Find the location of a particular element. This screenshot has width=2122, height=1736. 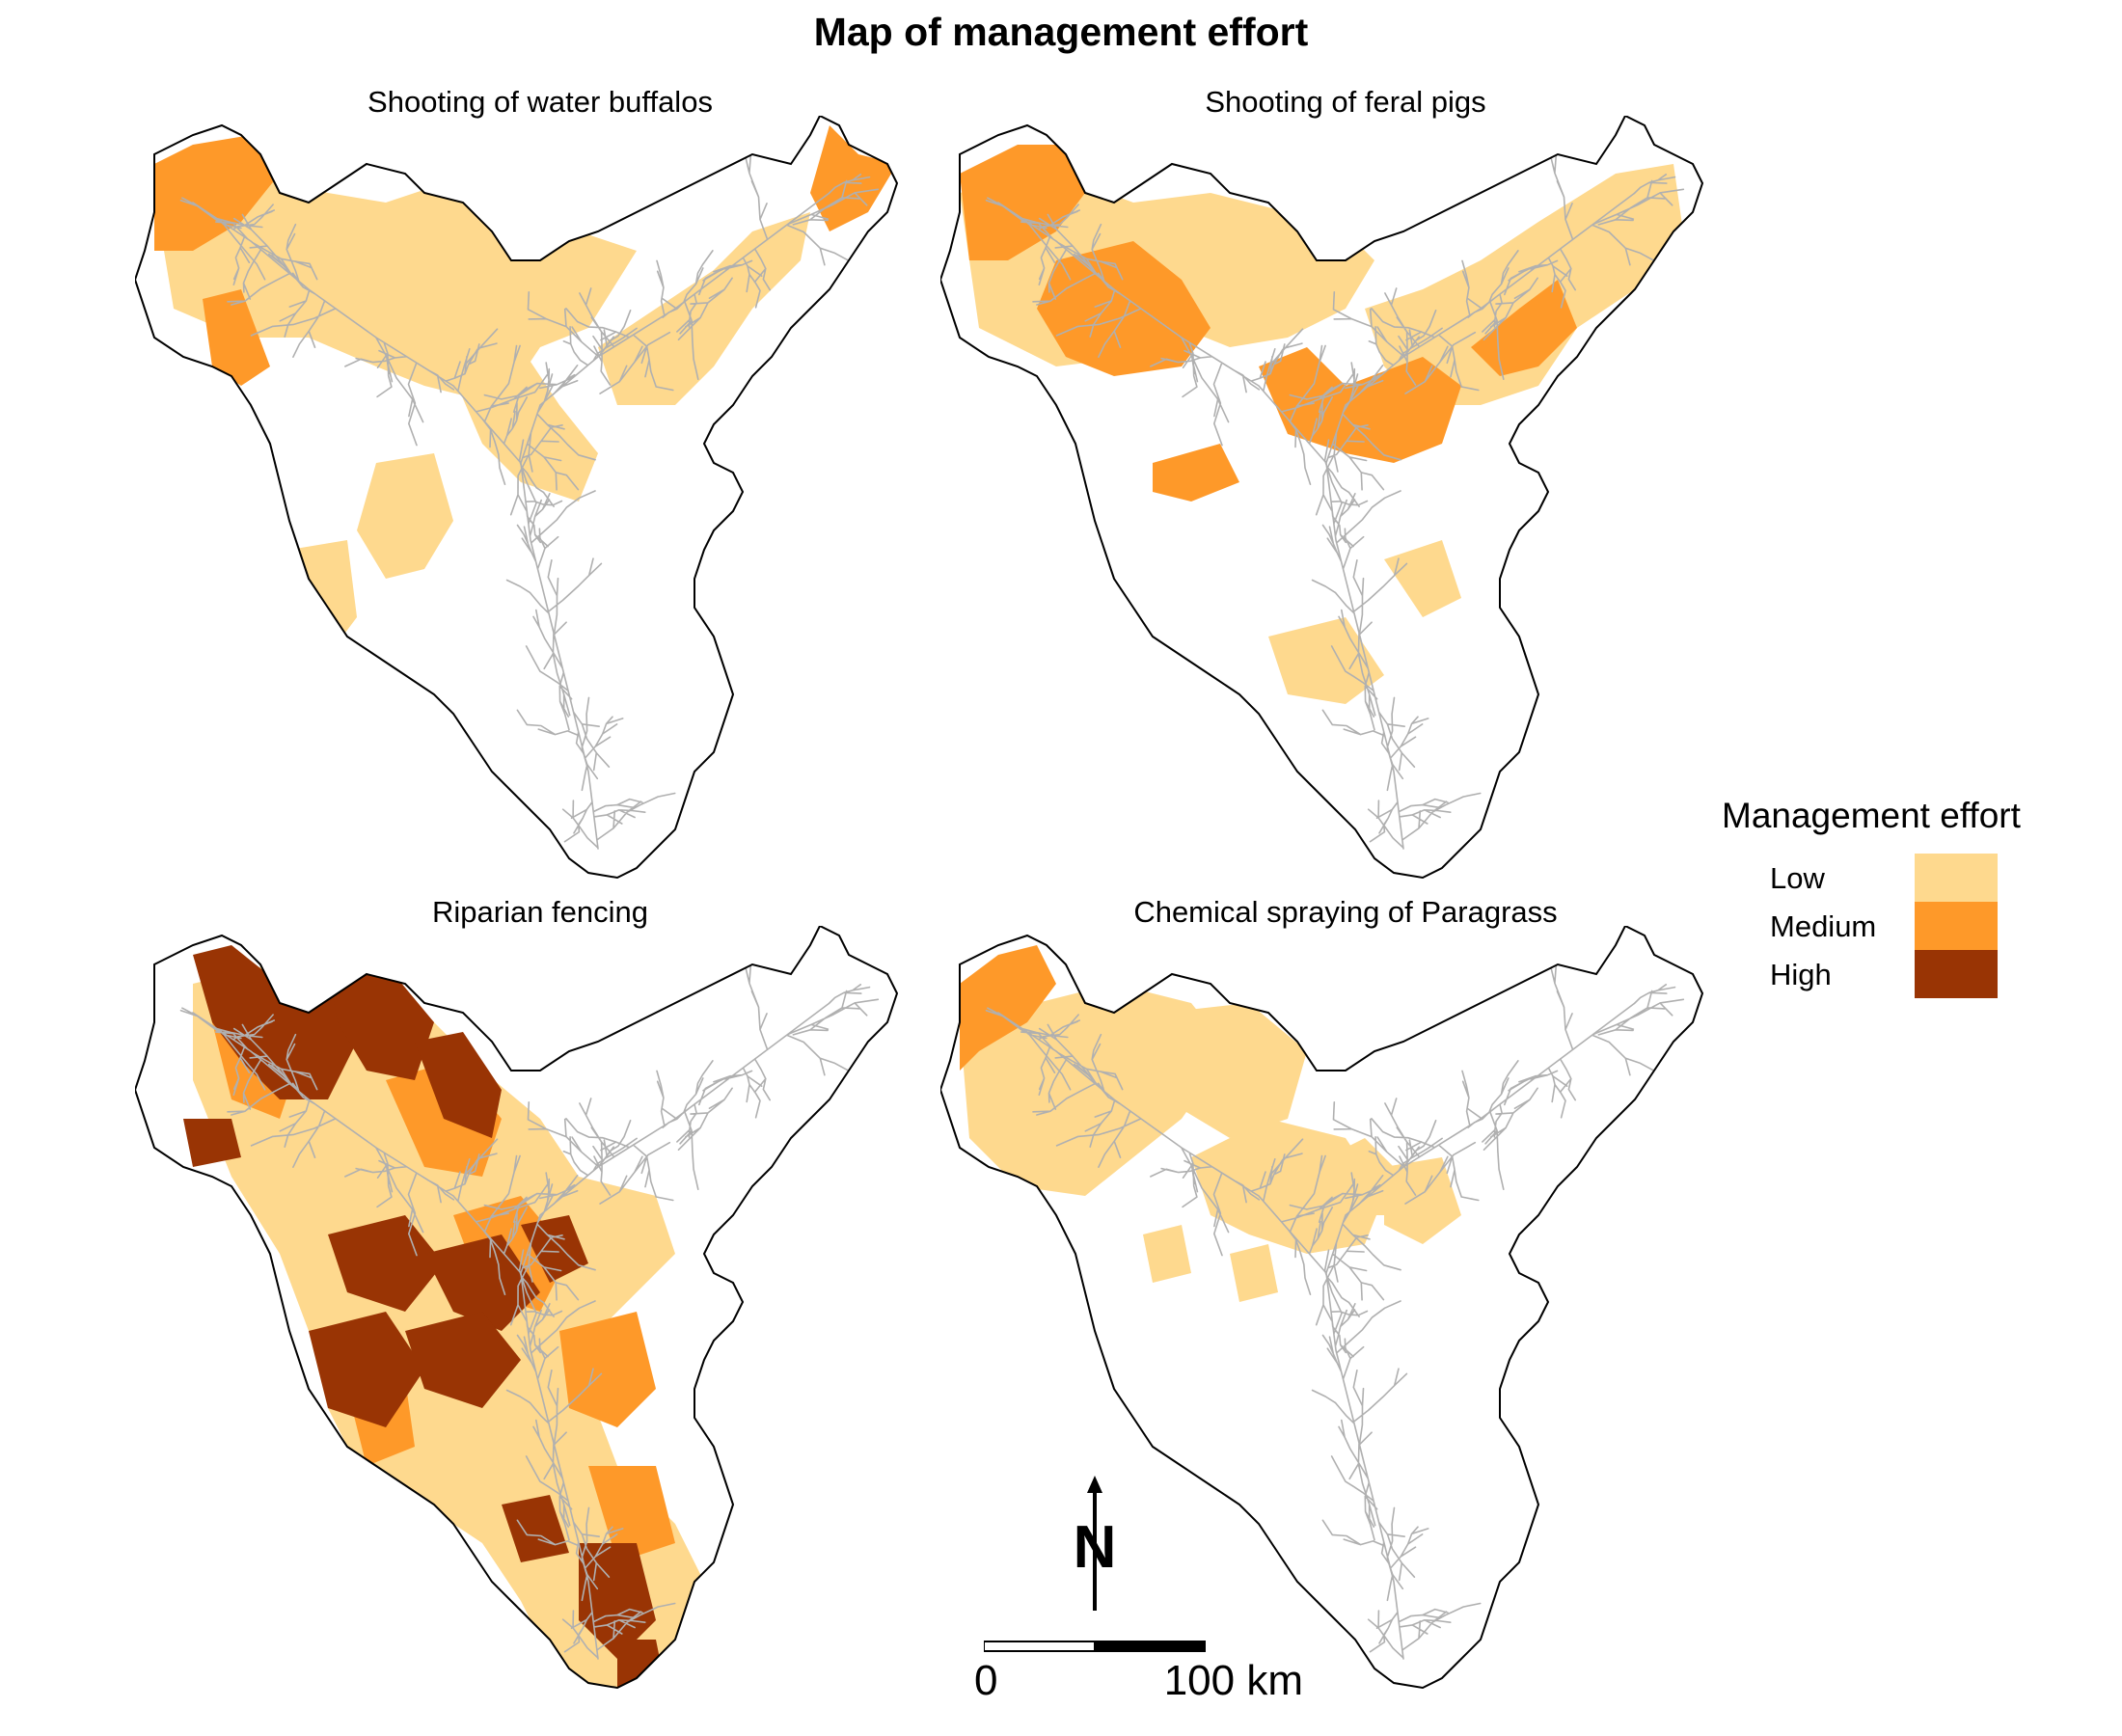

legend-label: High is located at coordinates (1801, 975).